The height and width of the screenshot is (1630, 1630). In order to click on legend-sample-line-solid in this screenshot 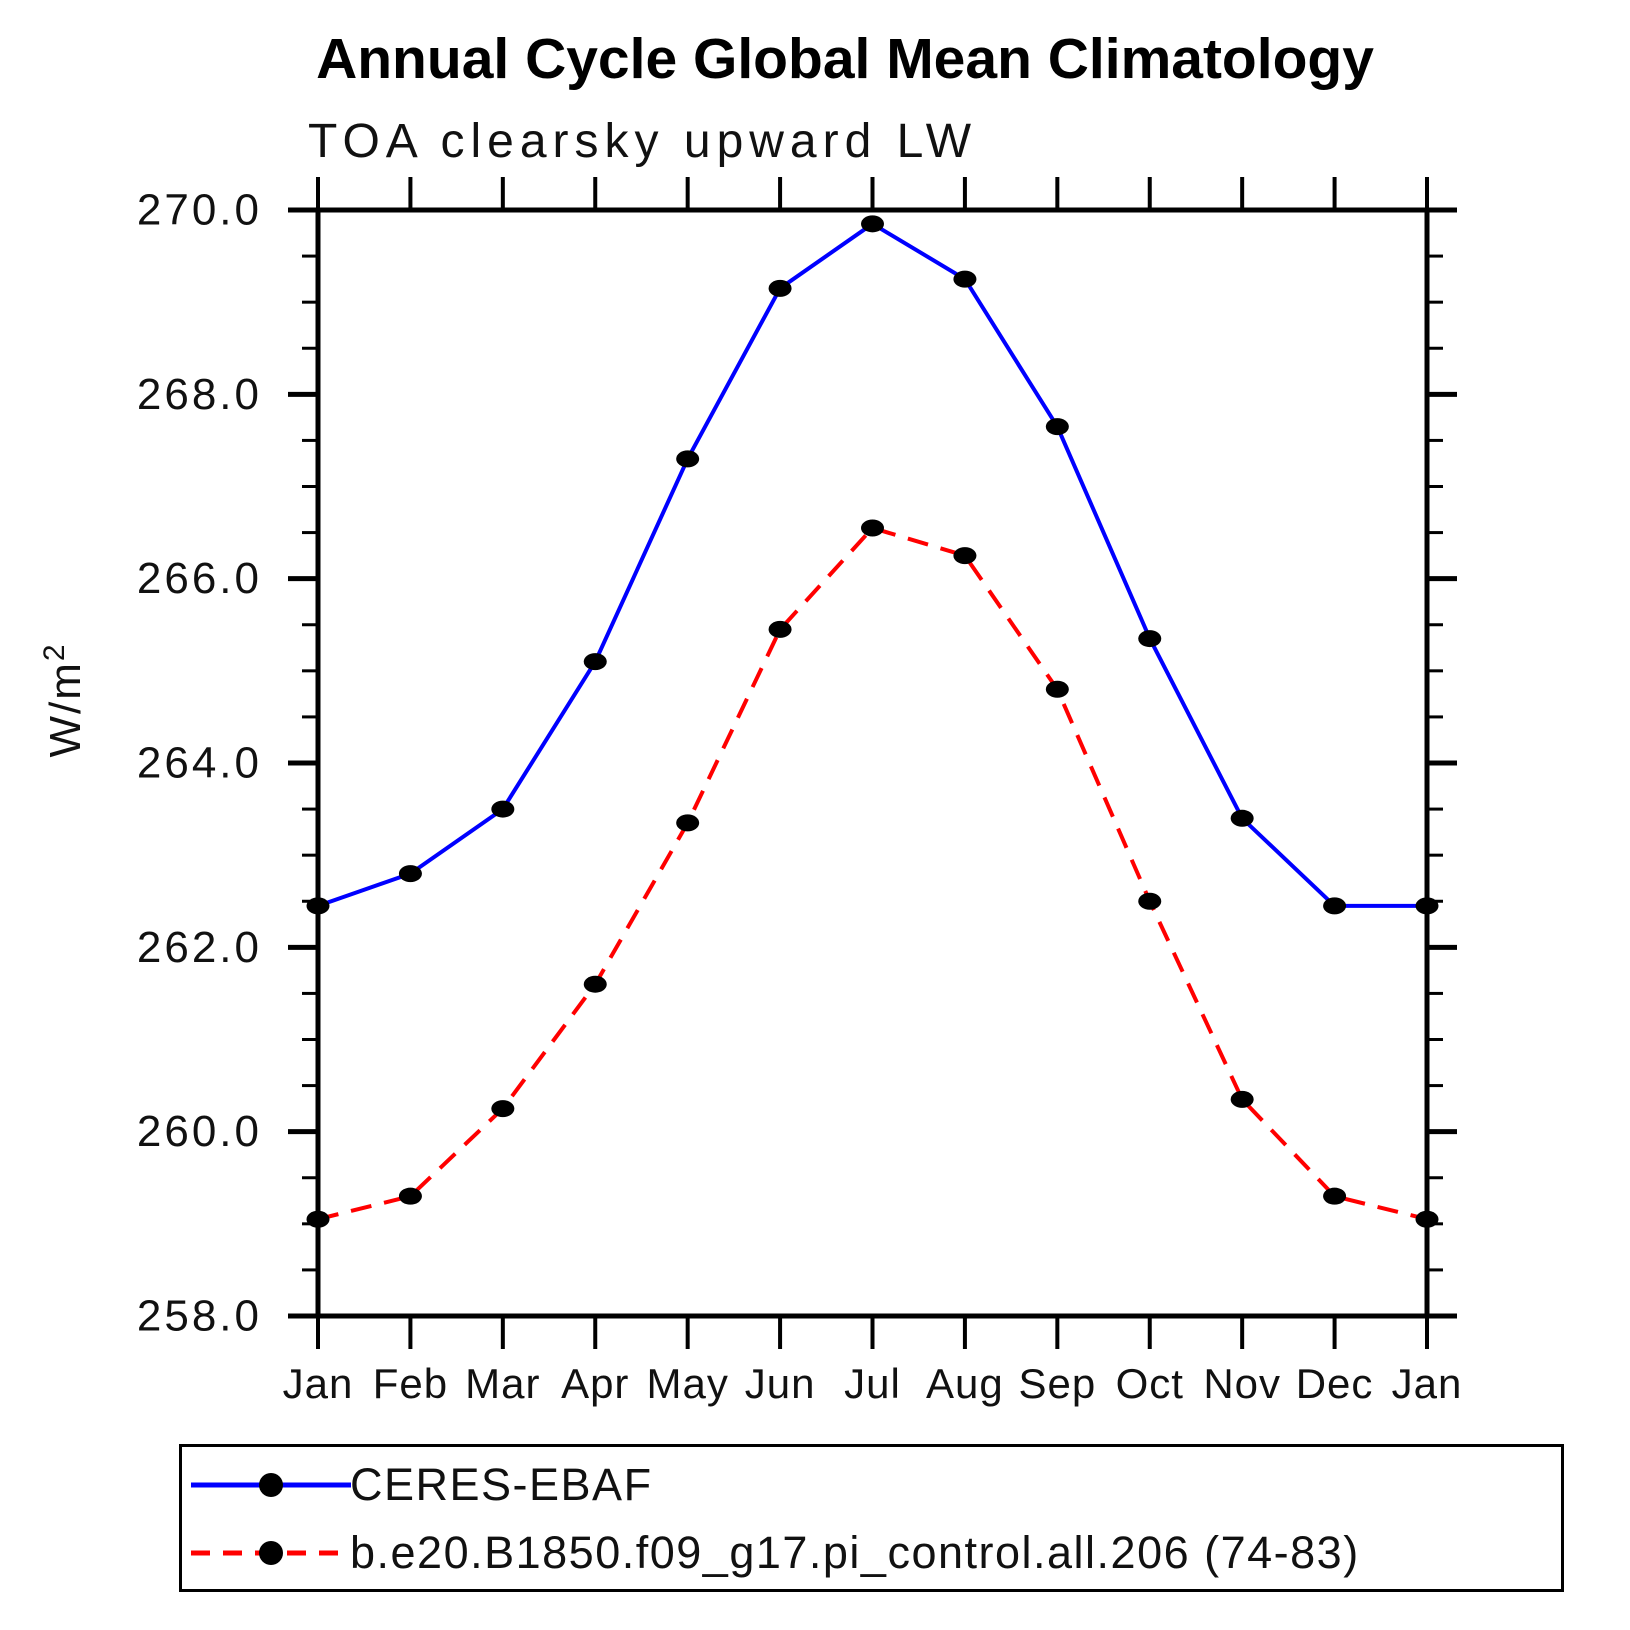, I will do `click(271, 1485)`.